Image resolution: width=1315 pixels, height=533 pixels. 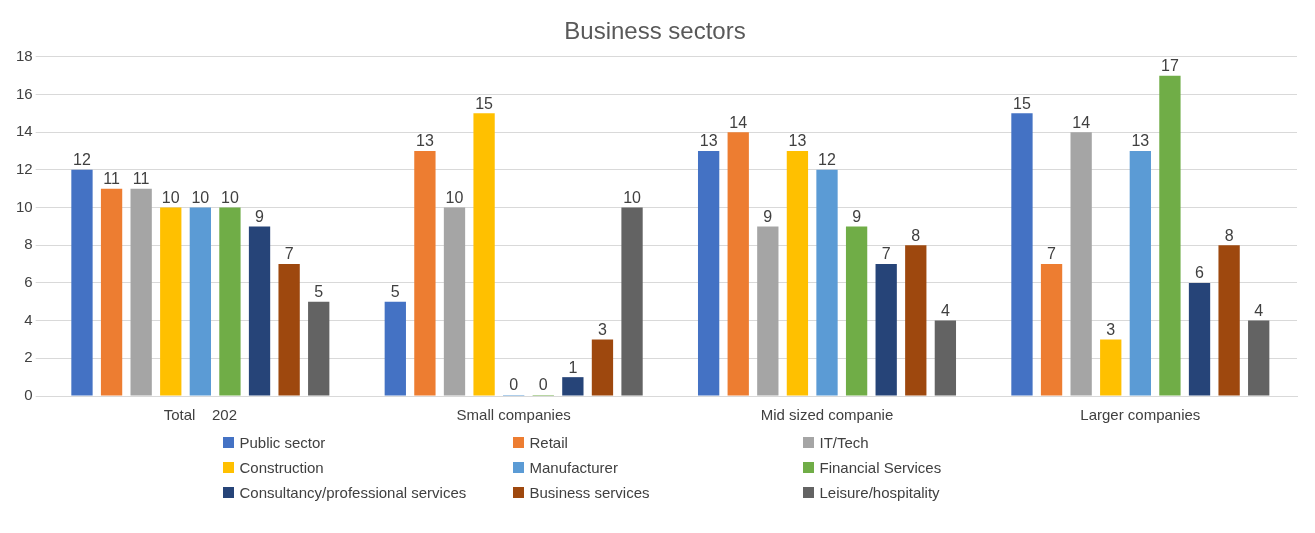 What do you see at coordinates (281, 467) in the screenshot?
I see `legend-label: Construction` at bounding box center [281, 467].